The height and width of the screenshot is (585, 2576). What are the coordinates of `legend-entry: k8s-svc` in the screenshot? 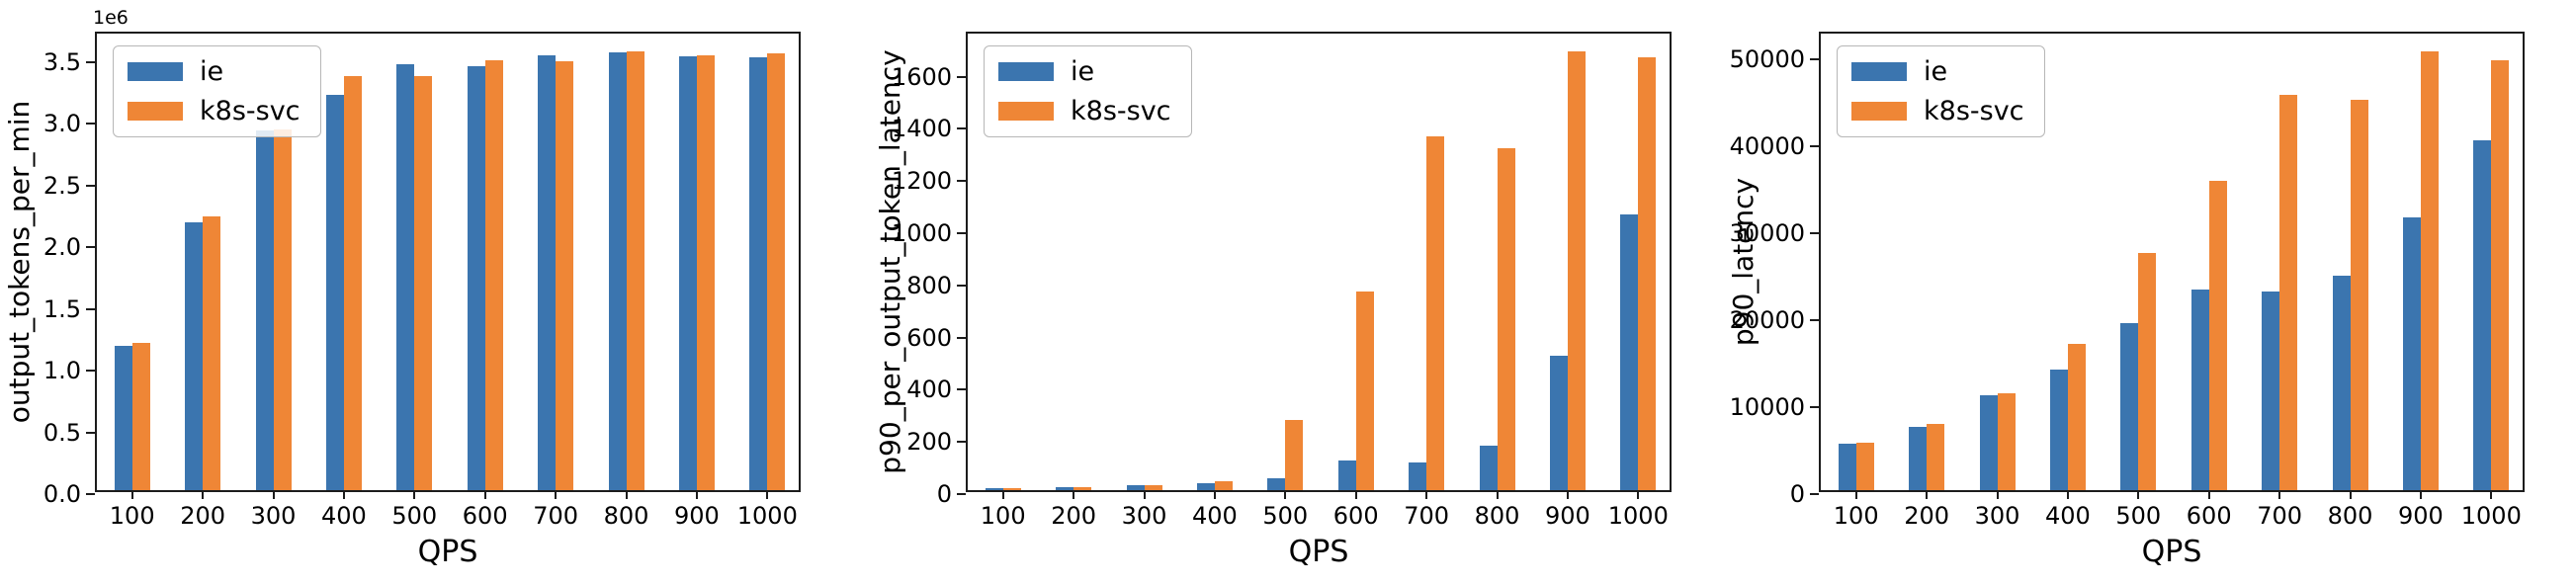 It's located at (1084, 111).